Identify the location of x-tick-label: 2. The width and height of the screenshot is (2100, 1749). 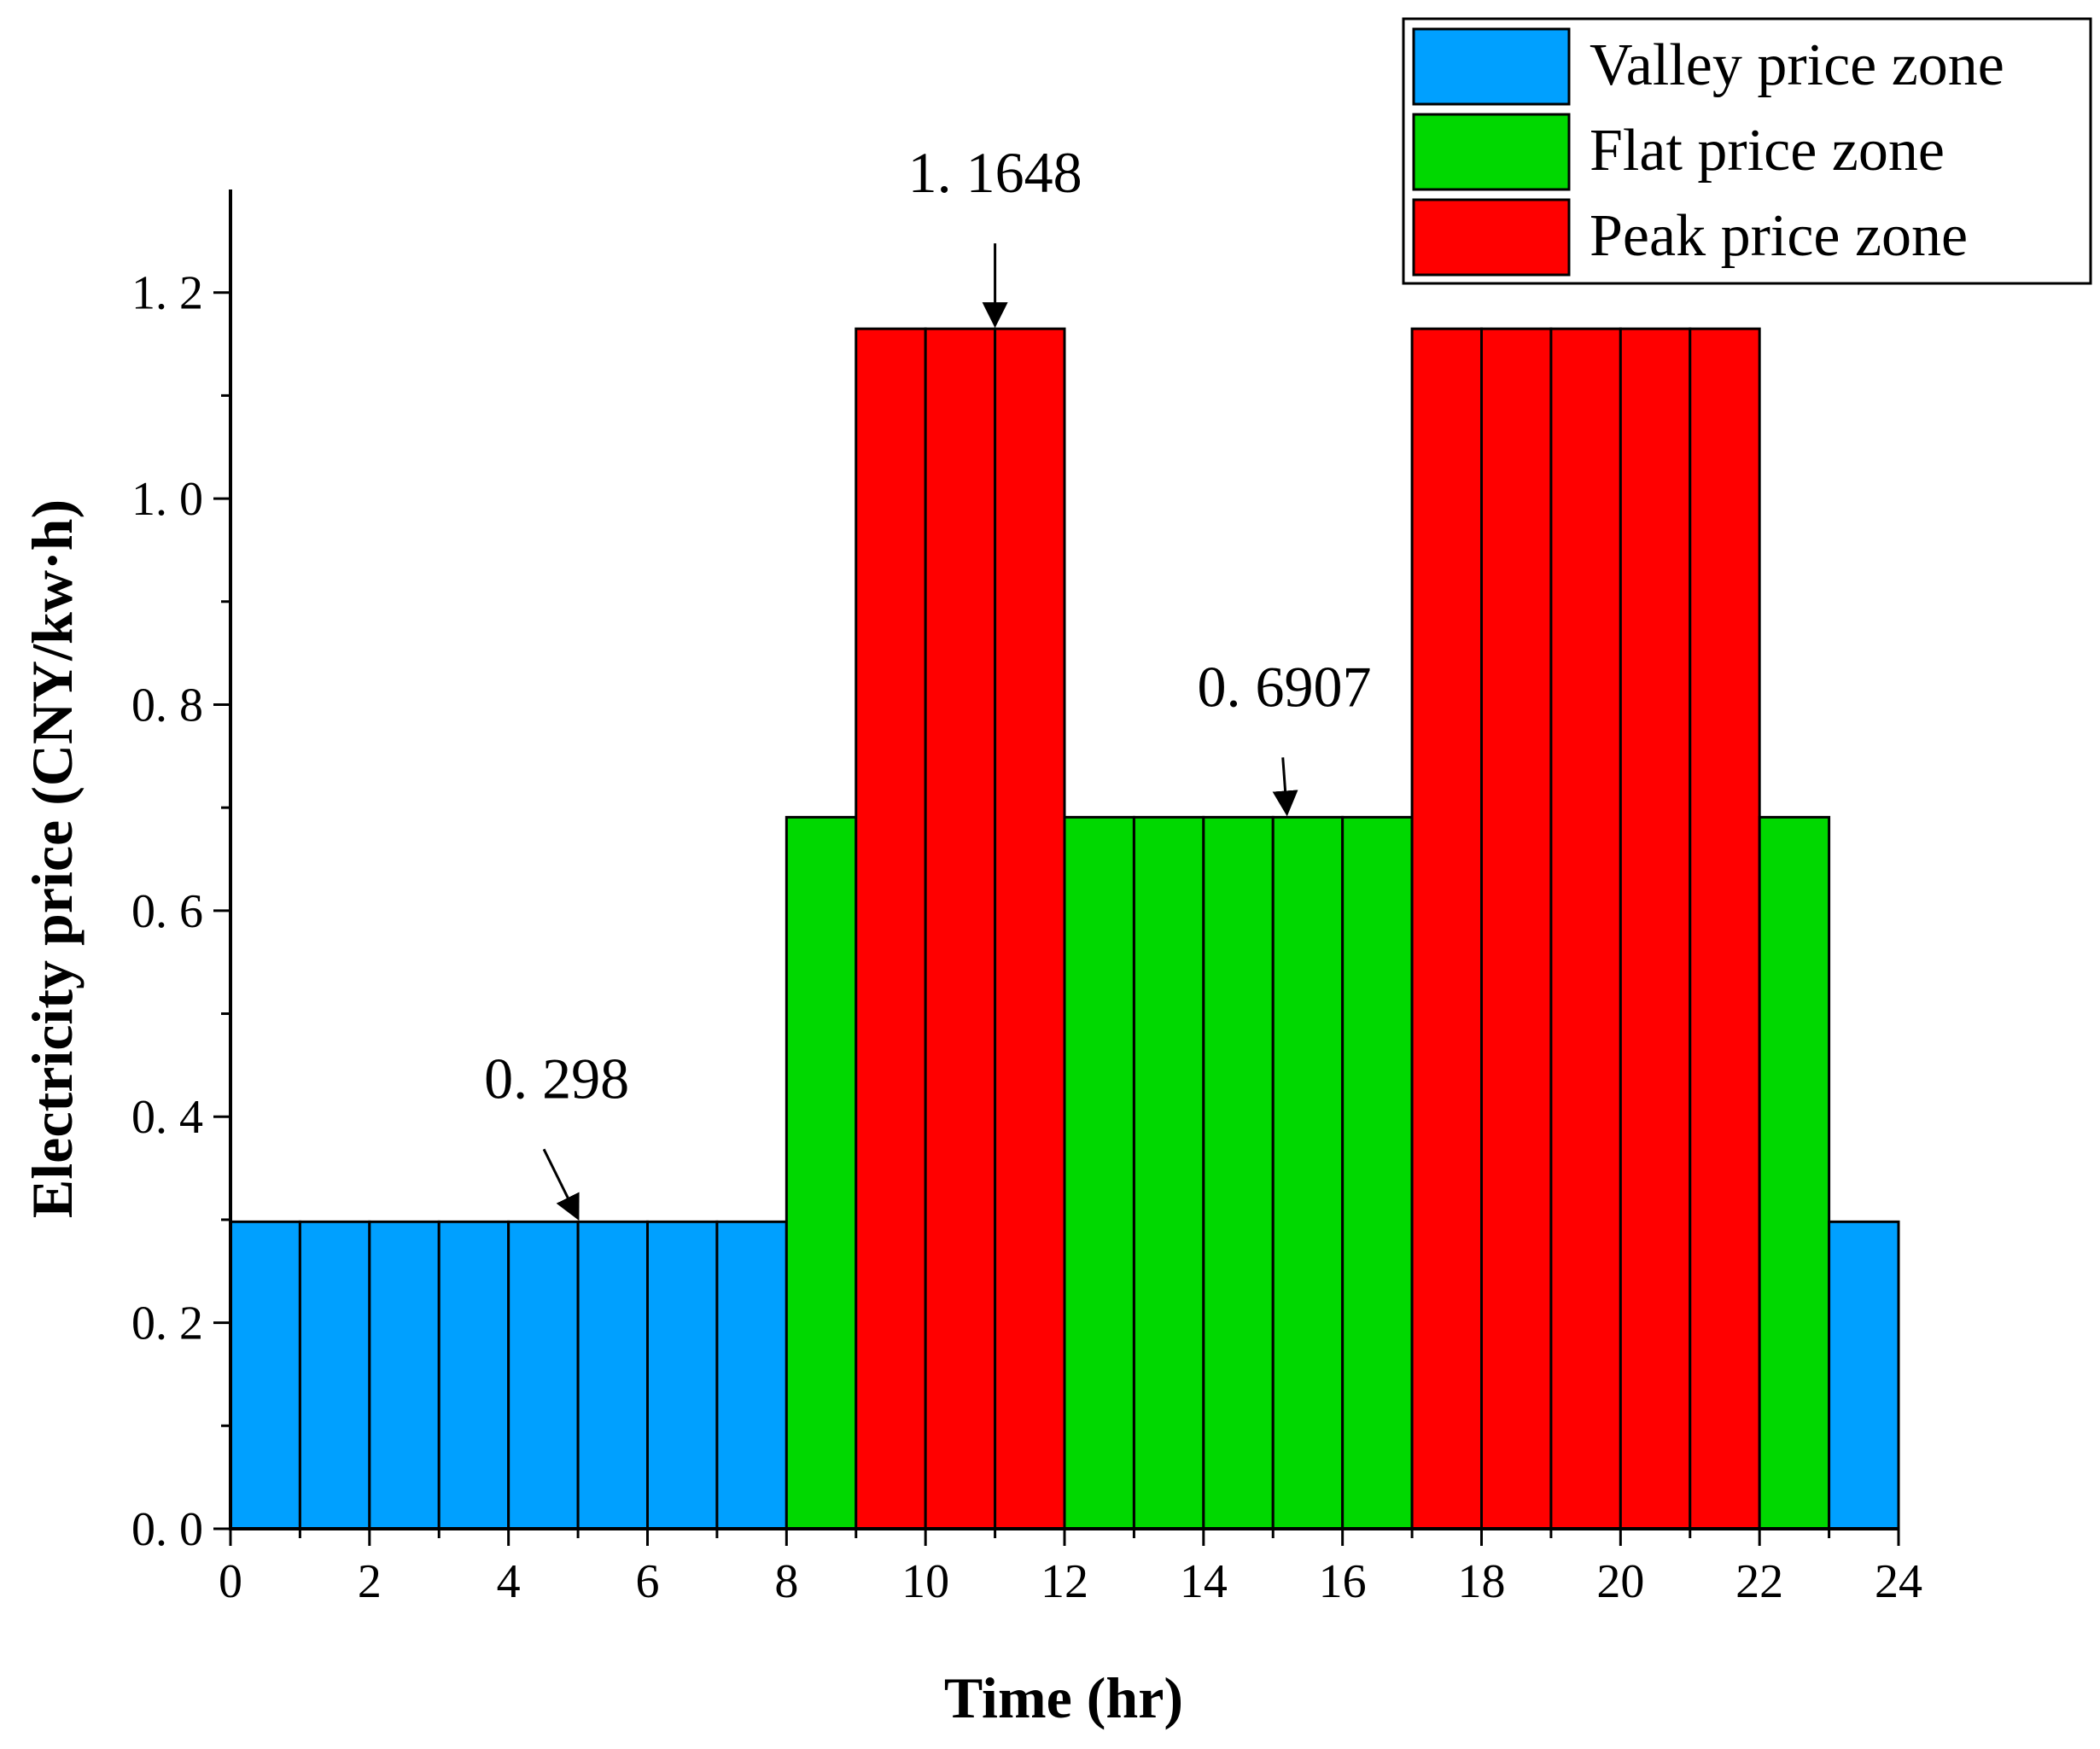
(370, 1582).